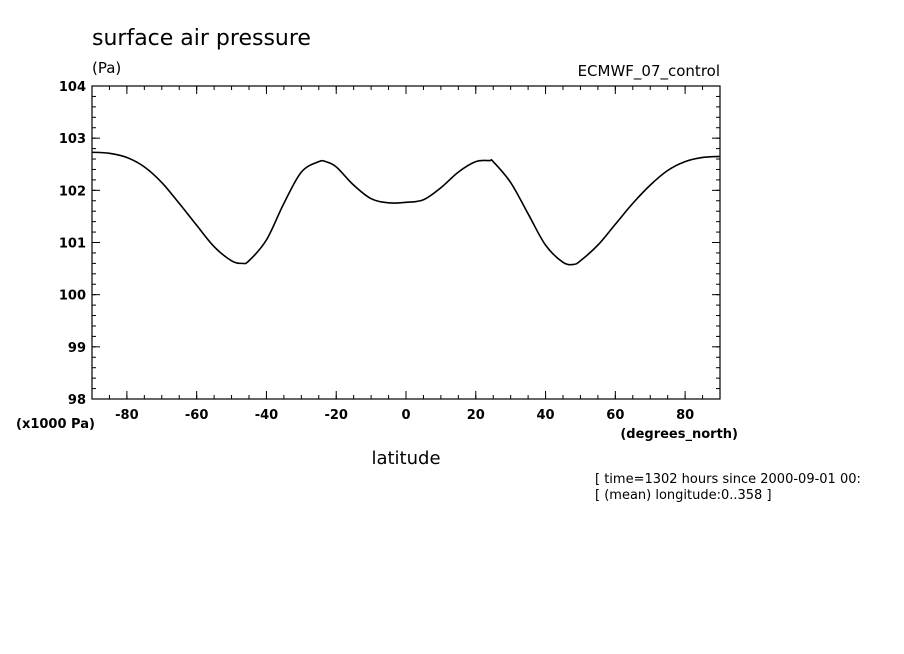 This screenshot has height=654, width=904. Describe the element at coordinates (406, 208) in the screenshot. I see `series-line` at that location.